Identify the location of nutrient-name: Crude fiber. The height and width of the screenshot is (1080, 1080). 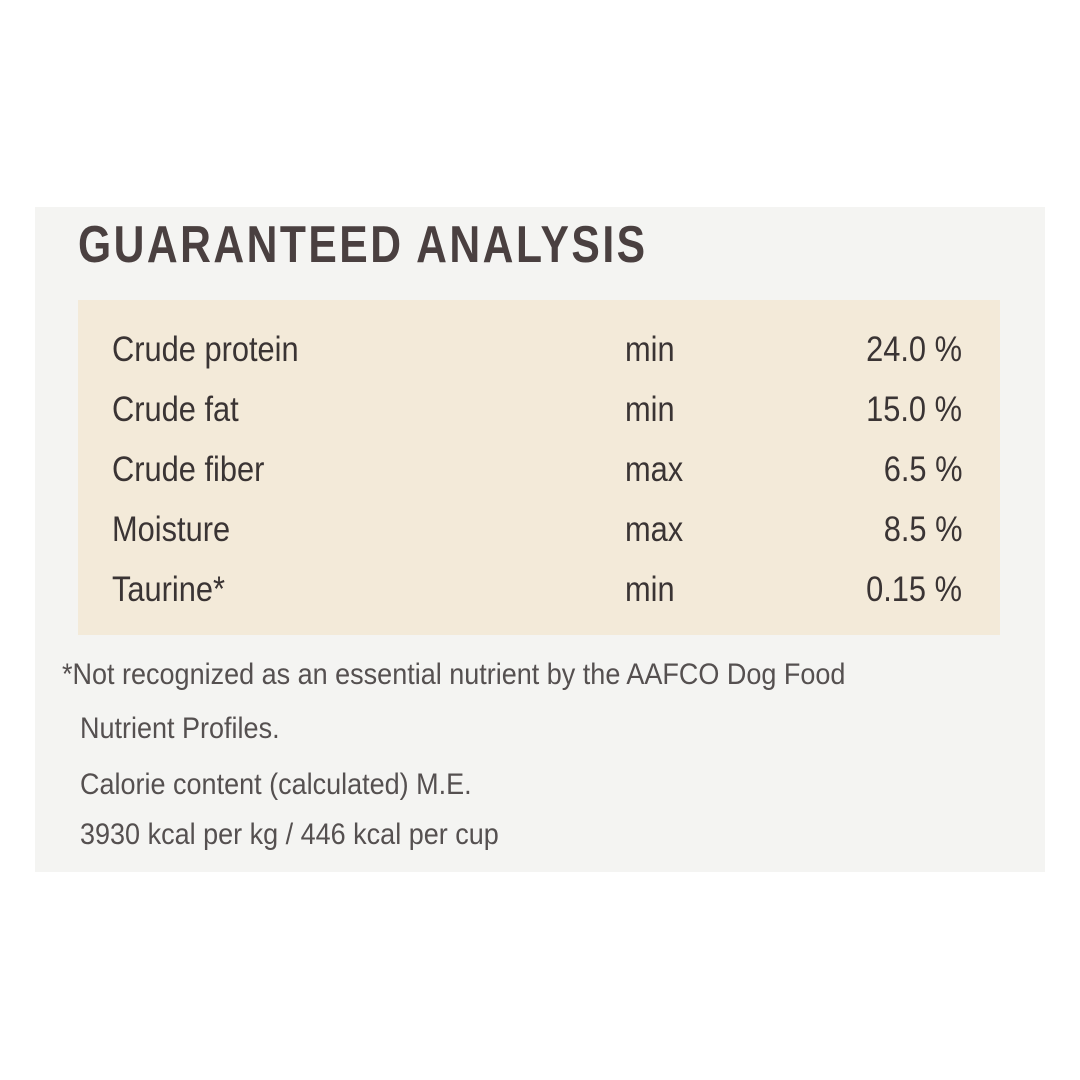
(188, 469).